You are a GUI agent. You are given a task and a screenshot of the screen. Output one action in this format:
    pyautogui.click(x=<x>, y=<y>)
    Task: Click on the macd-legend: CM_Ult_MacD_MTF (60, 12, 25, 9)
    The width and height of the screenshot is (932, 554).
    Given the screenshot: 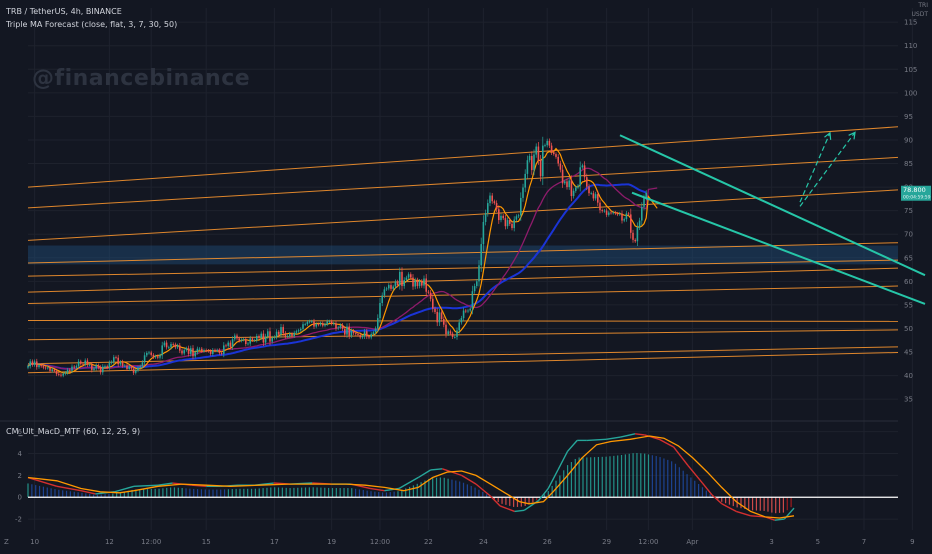 What is the action you would take?
    pyautogui.click(x=73, y=431)
    